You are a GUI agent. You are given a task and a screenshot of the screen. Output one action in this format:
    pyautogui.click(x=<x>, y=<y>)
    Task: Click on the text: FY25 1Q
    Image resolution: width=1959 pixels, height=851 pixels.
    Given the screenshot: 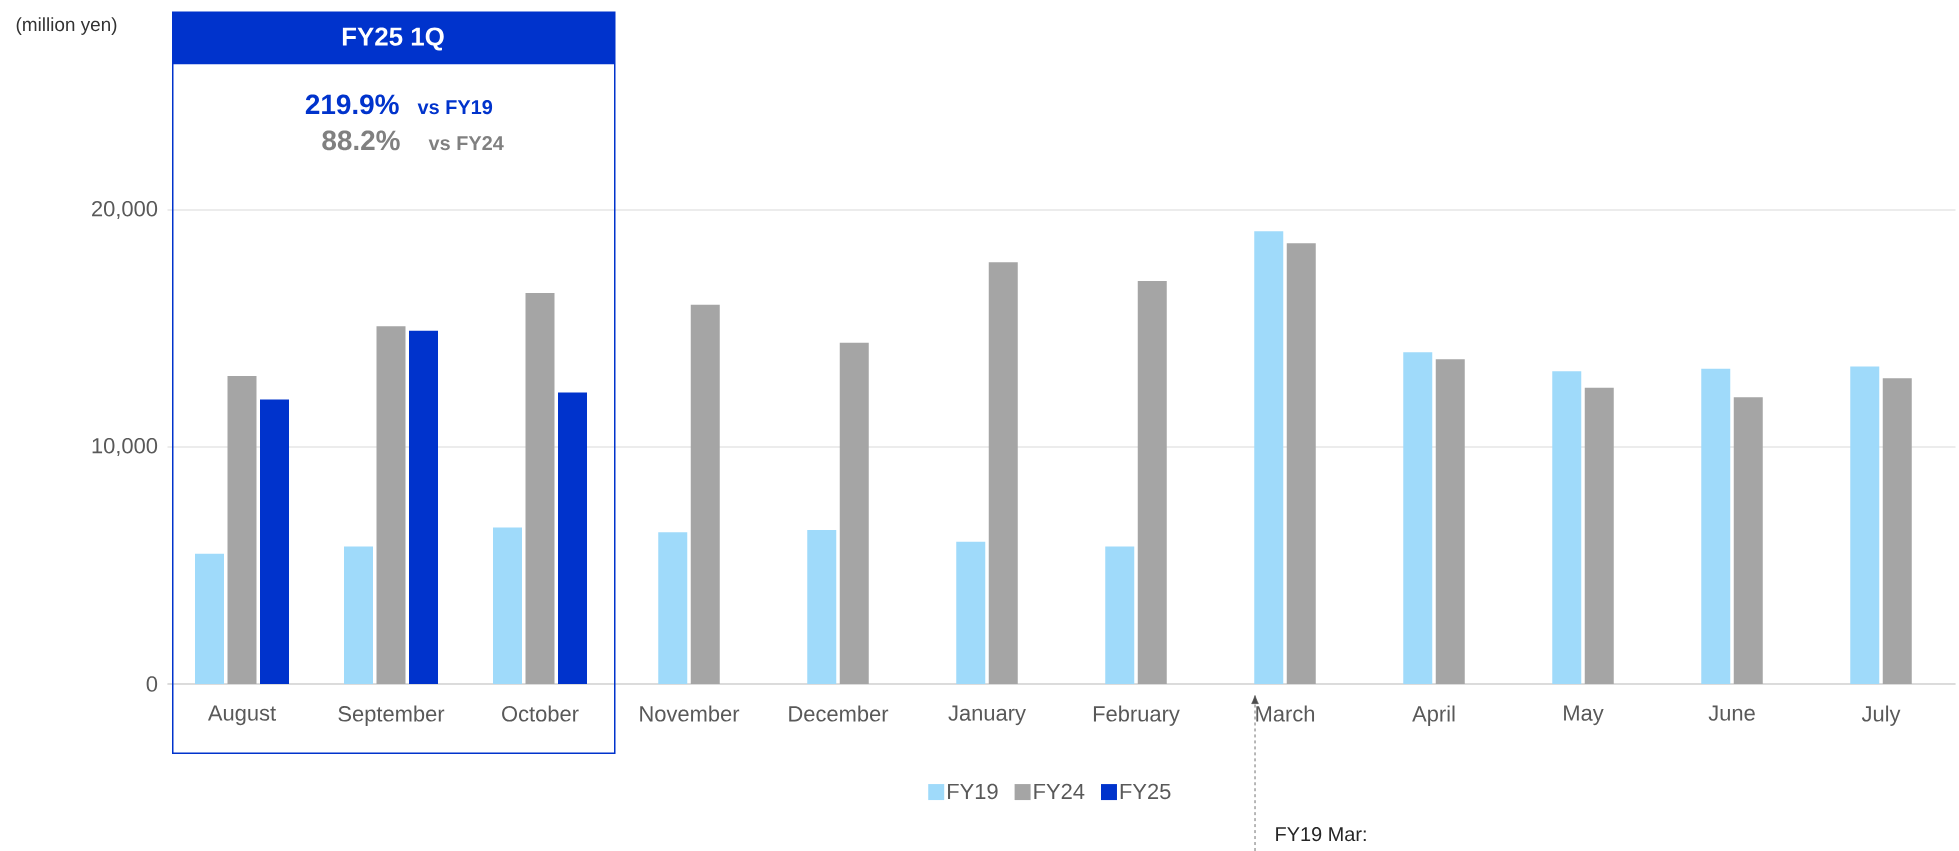 What is the action you would take?
    pyautogui.click(x=393, y=39)
    